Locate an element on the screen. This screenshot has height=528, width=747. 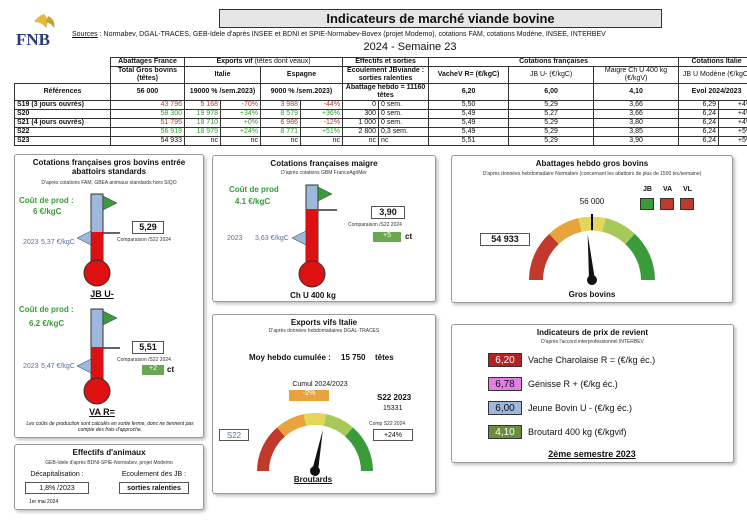
th-effectifs: Effectifs et sorties is located at coordinates (386, 62).